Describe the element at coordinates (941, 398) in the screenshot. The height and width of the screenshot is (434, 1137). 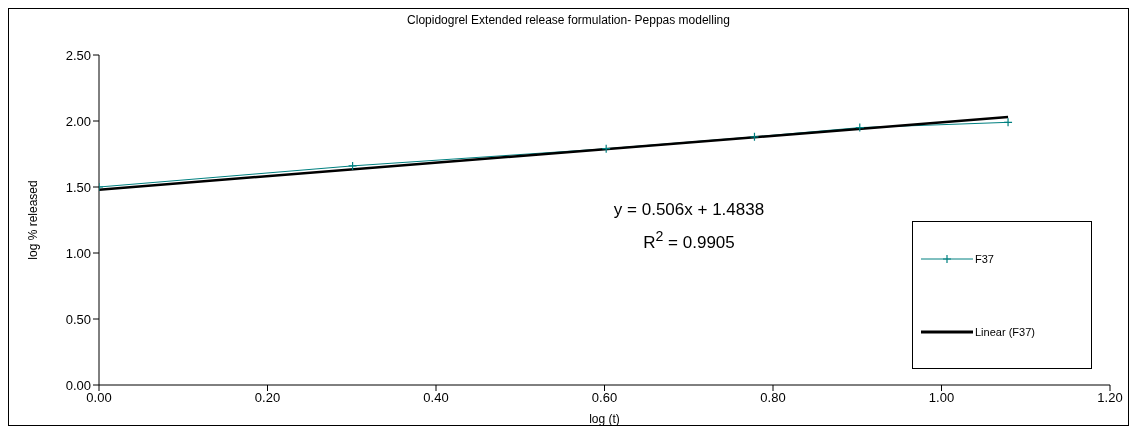
I see `x-tick-label: 1.00` at that location.